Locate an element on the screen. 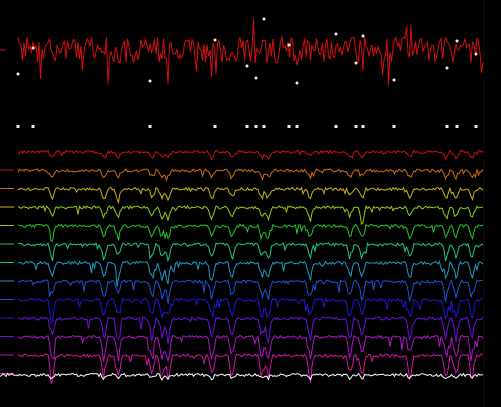 The width and height of the screenshot is (501, 407). average-trace-layer is located at coordinates (242, 376).